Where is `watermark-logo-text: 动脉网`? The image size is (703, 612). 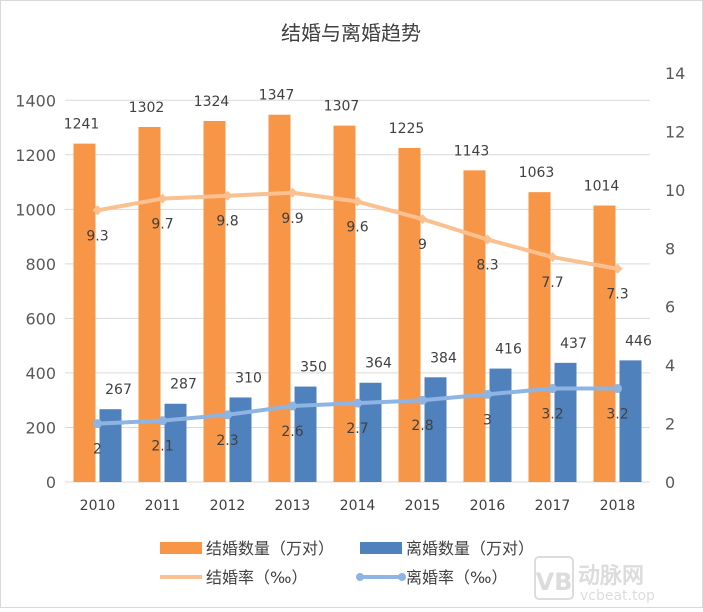 watermark-logo-text: 动脉网 is located at coordinates (611, 576).